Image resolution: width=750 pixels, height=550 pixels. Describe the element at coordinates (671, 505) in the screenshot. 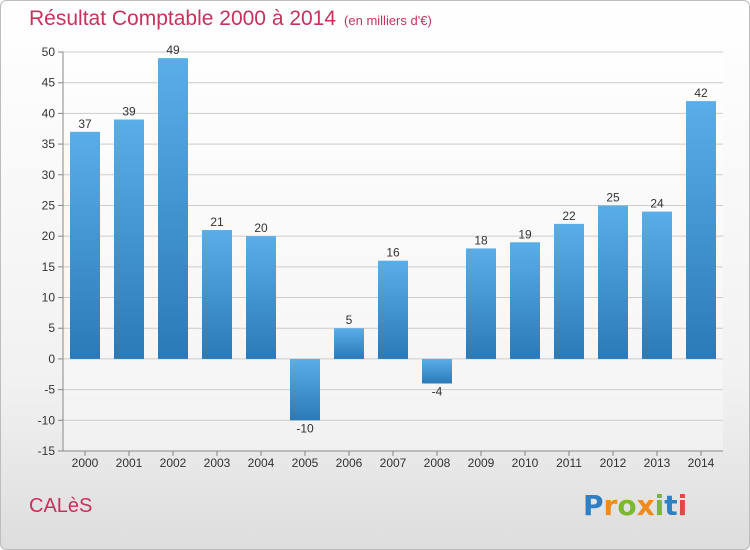

I see `logo-letter: t` at that location.